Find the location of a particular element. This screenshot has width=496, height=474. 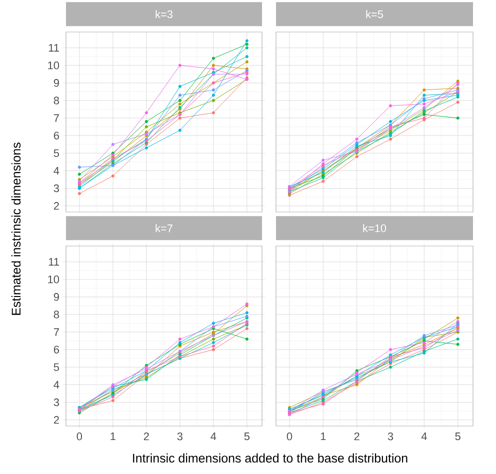

x-axis-title: Intrinsic dimensions added to the base distribution is located at coordinates (270, 458).